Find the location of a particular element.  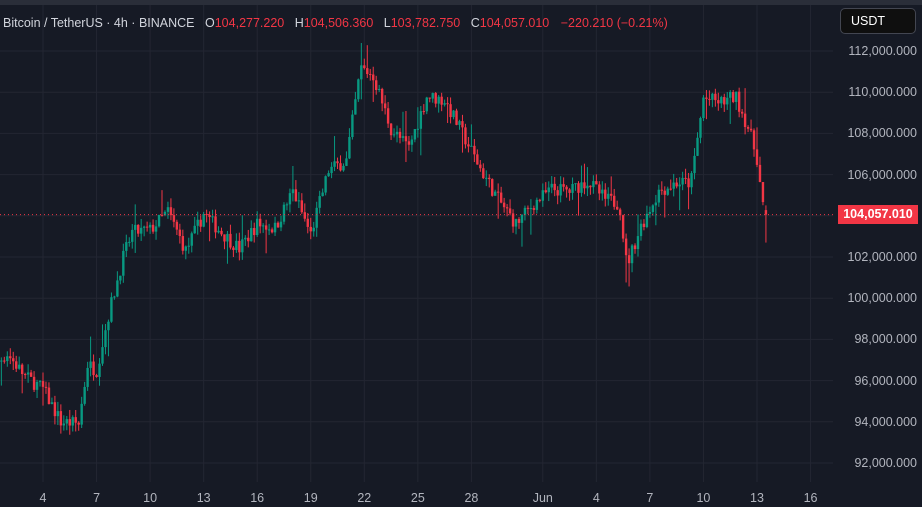

time-tick-label: 10 is located at coordinates (703, 498).